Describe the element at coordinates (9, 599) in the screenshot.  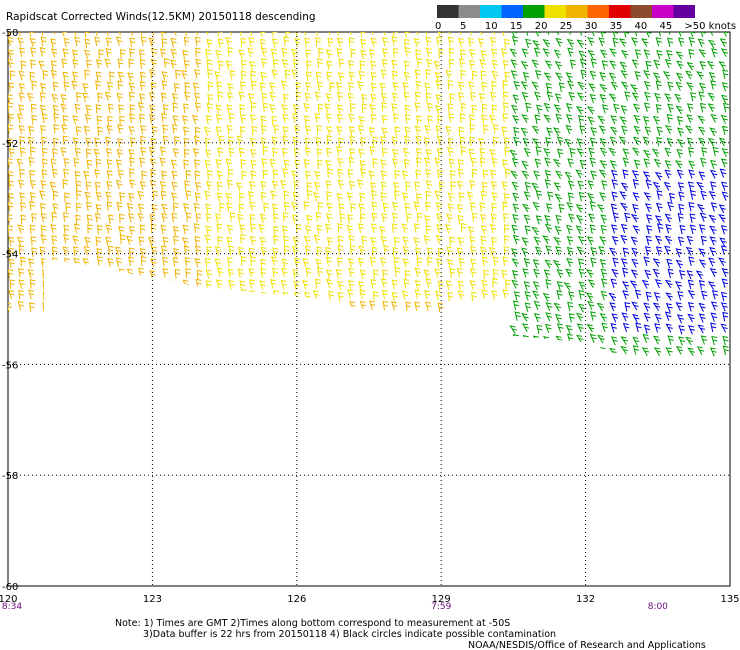
I see `x-tick-label: 120` at that location.